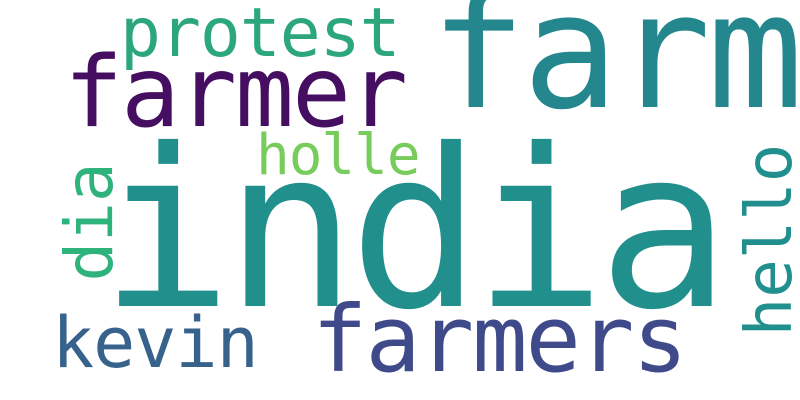 The width and height of the screenshot is (800, 400). What do you see at coordinates (338, 155) in the screenshot?
I see `word-holle: holle` at bounding box center [338, 155].